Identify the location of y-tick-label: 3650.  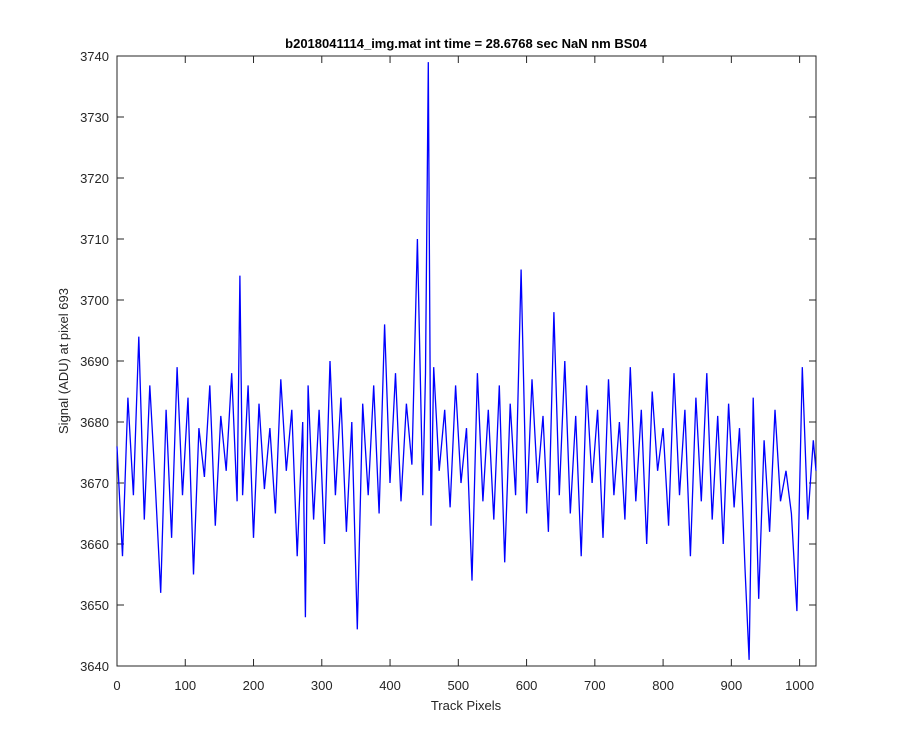
(94, 605).